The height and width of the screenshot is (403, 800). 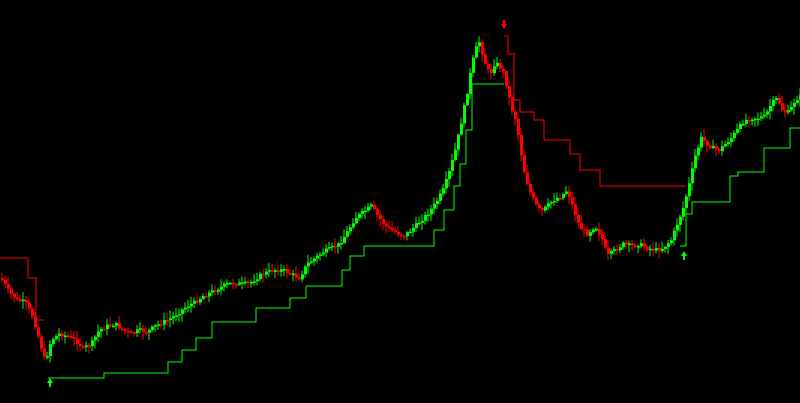 What do you see at coordinates (22, 289) in the screenshot?
I see `resistance-stop-line` at bounding box center [22, 289].